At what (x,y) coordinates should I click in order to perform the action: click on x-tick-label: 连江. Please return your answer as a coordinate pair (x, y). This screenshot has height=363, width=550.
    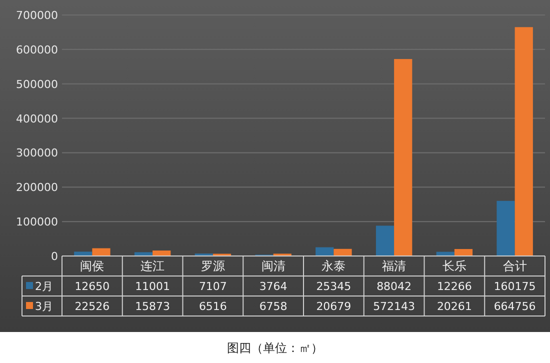
    Looking at the image, I should click on (152, 266).